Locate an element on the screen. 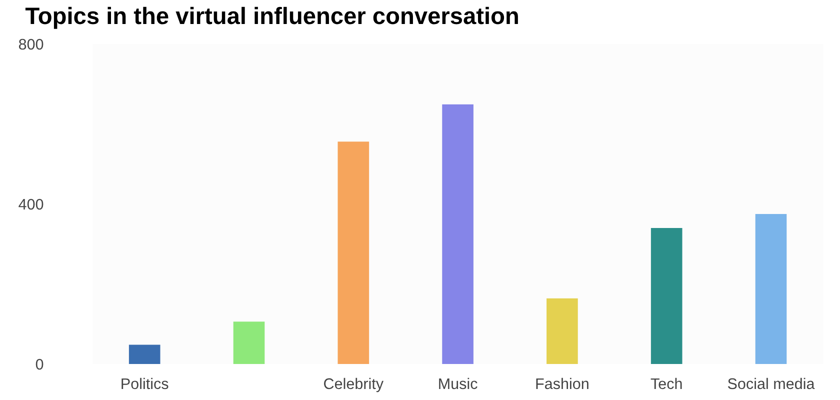  x-tick-label: Celebrity is located at coordinates (354, 385).